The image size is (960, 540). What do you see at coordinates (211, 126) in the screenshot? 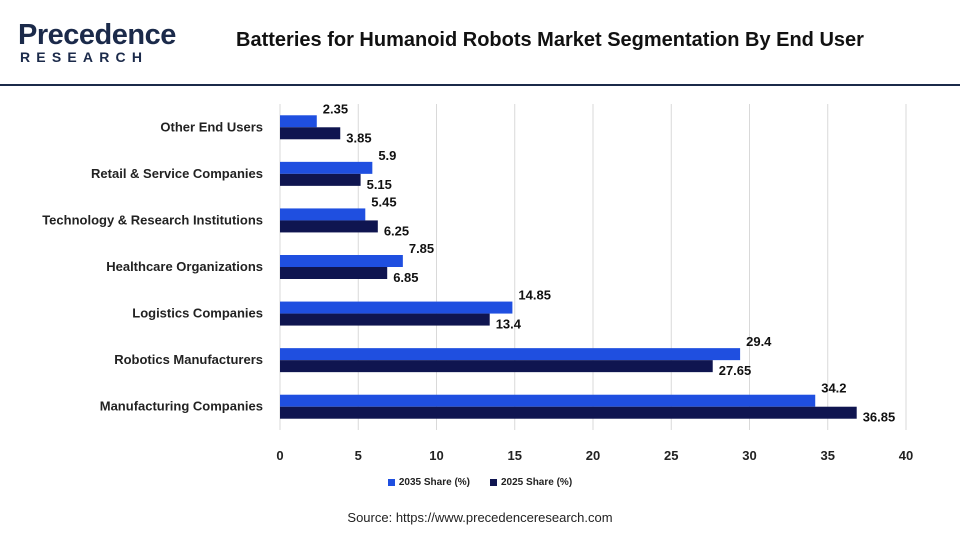
I see `category-label: Other End Users` at bounding box center [211, 126].